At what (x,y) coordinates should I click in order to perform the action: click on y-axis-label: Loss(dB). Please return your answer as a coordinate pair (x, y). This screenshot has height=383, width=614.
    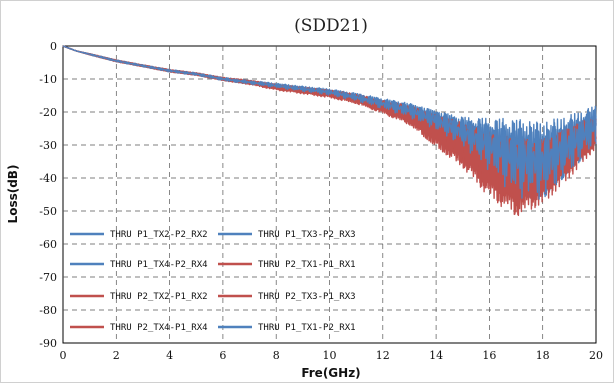
    Looking at the image, I should click on (13, 194).